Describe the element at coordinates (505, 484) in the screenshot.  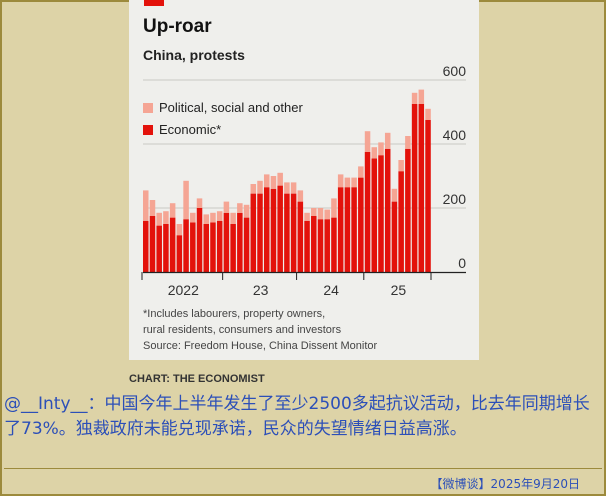
I see `footer-source: 【微博谈】2025年9月20日` at that location.